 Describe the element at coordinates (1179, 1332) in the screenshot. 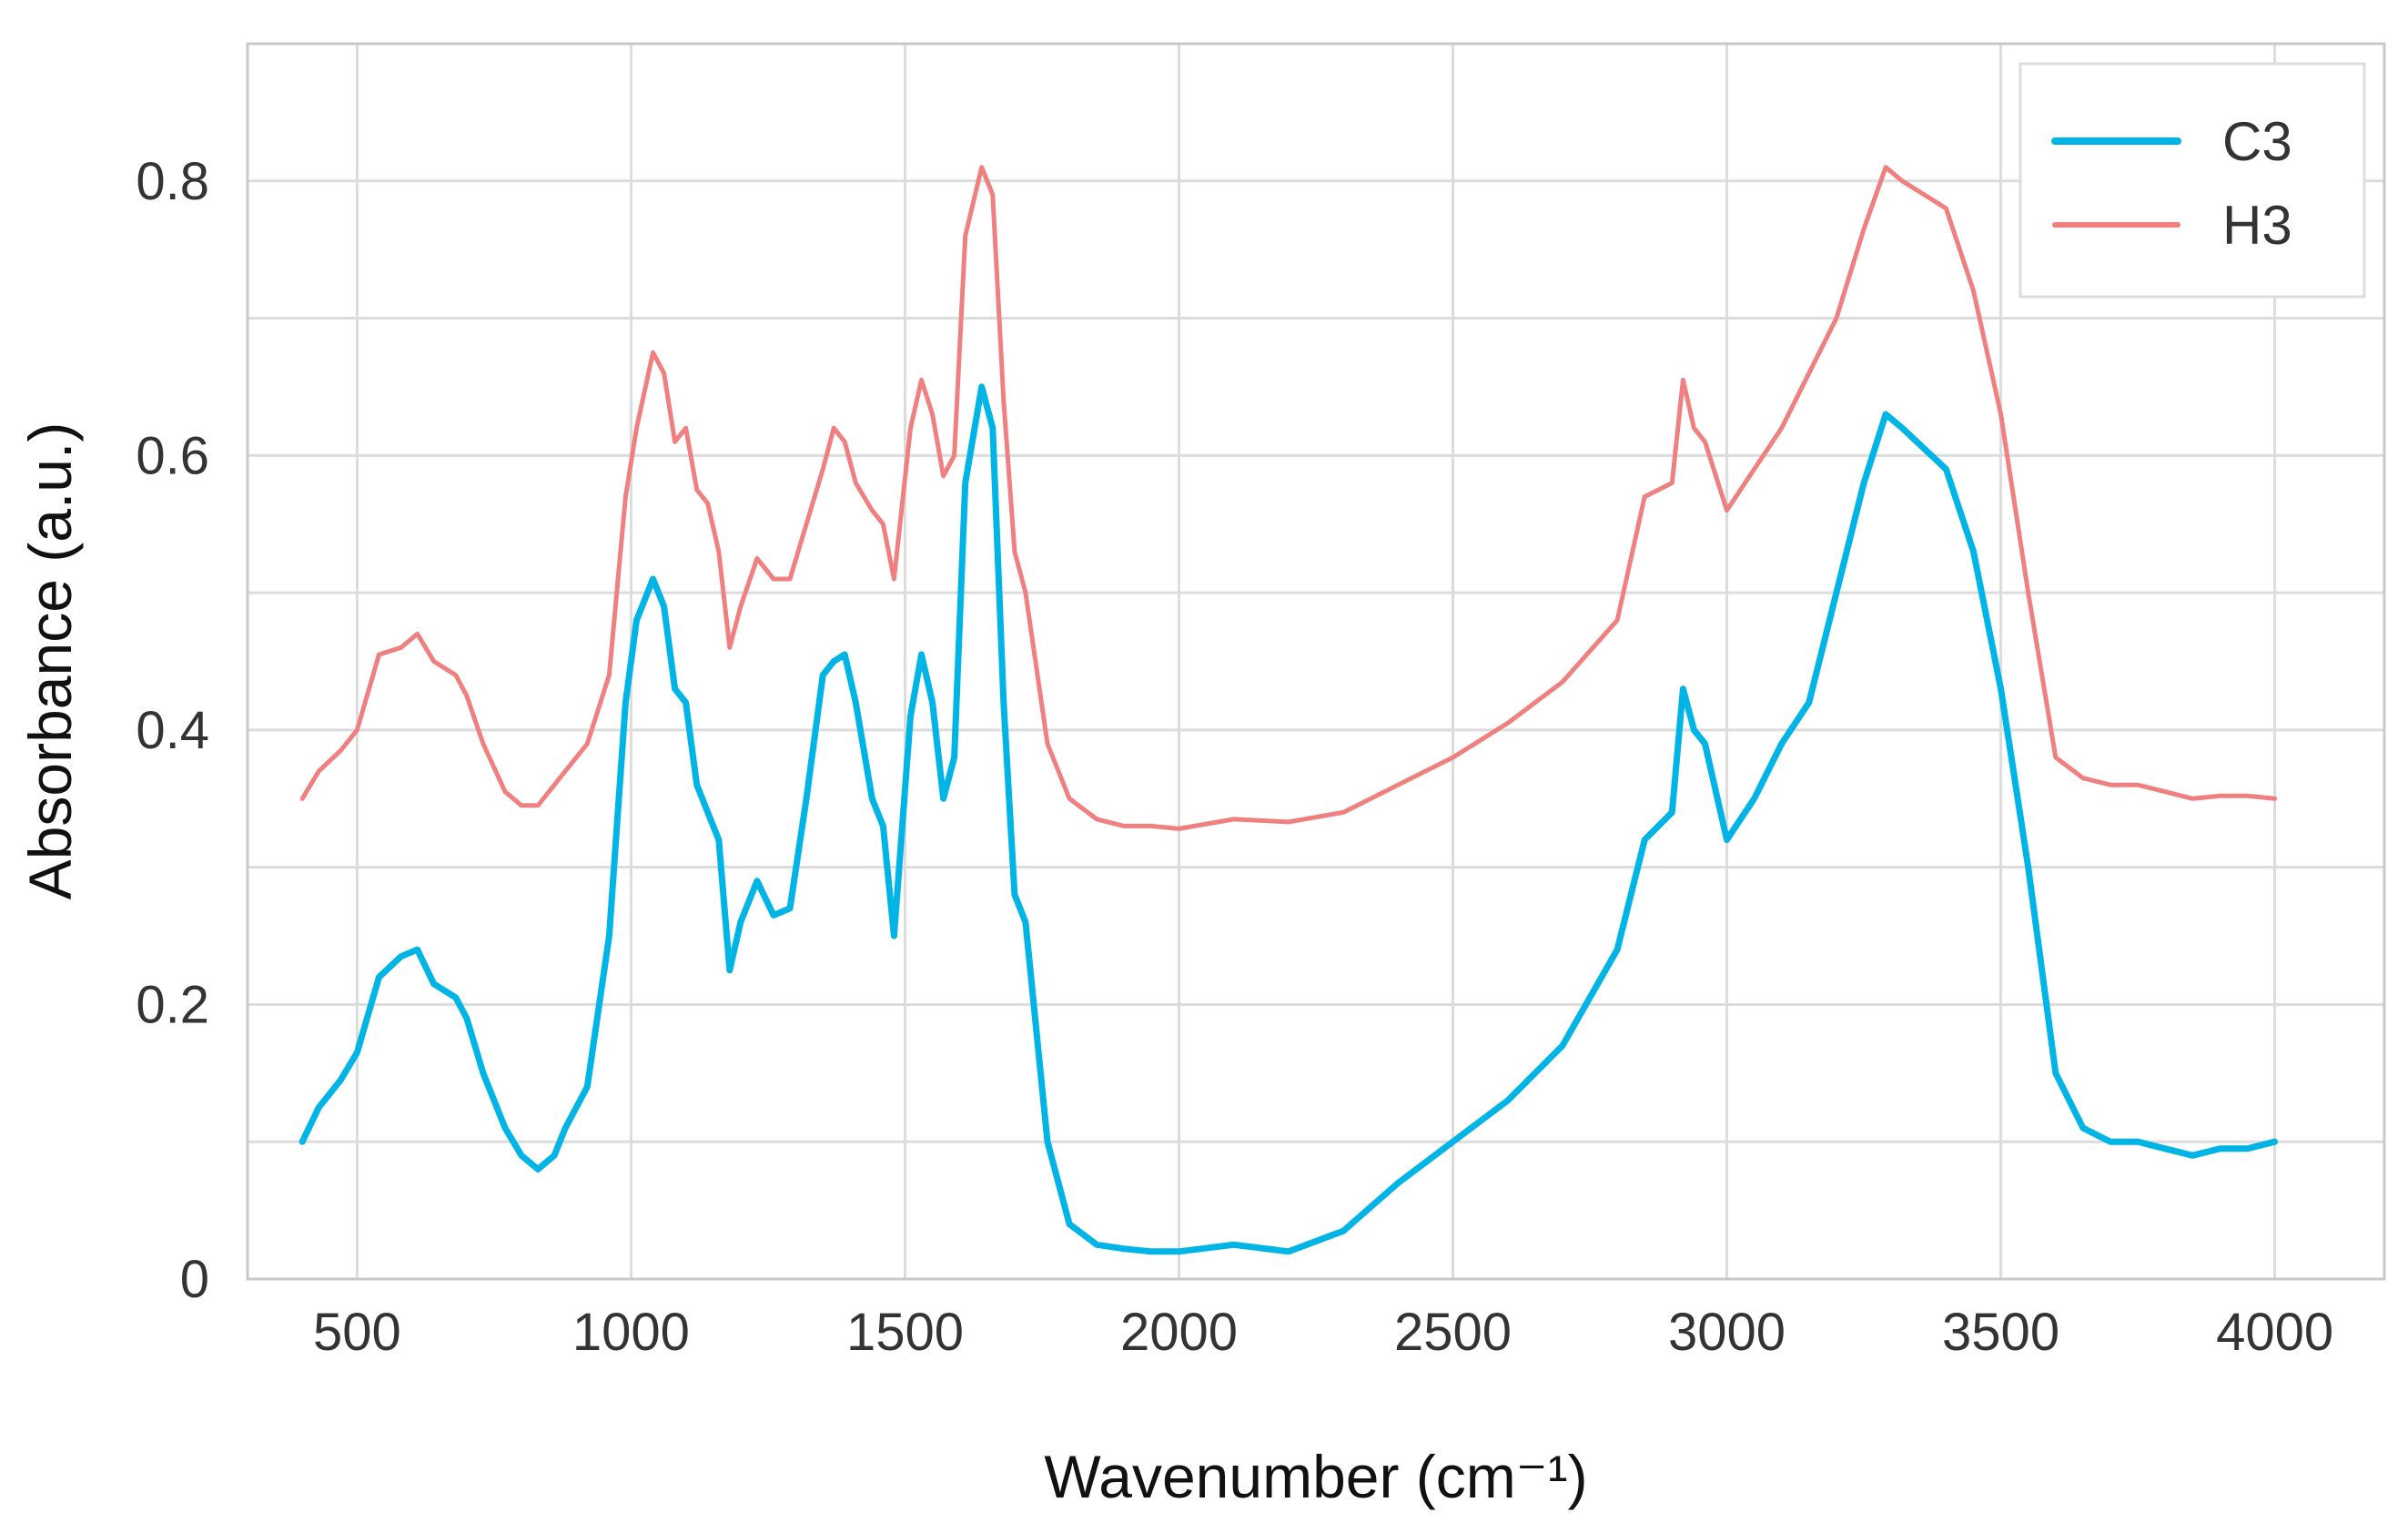

I see `x-tick-label: 2000` at that location.